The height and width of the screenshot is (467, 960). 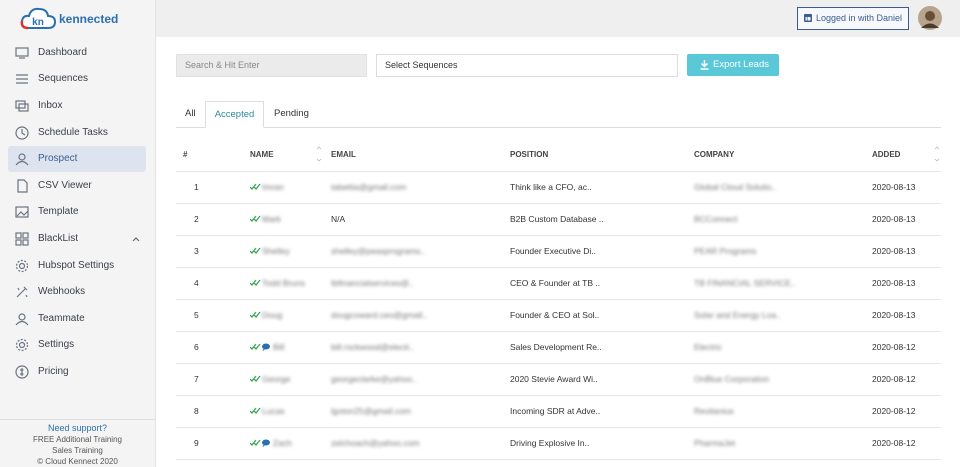 What do you see at coordinates (737, 315) in the screenshot?
I see `lead-company: Solar and Energy Loa..` at bounding box center [737, 315].